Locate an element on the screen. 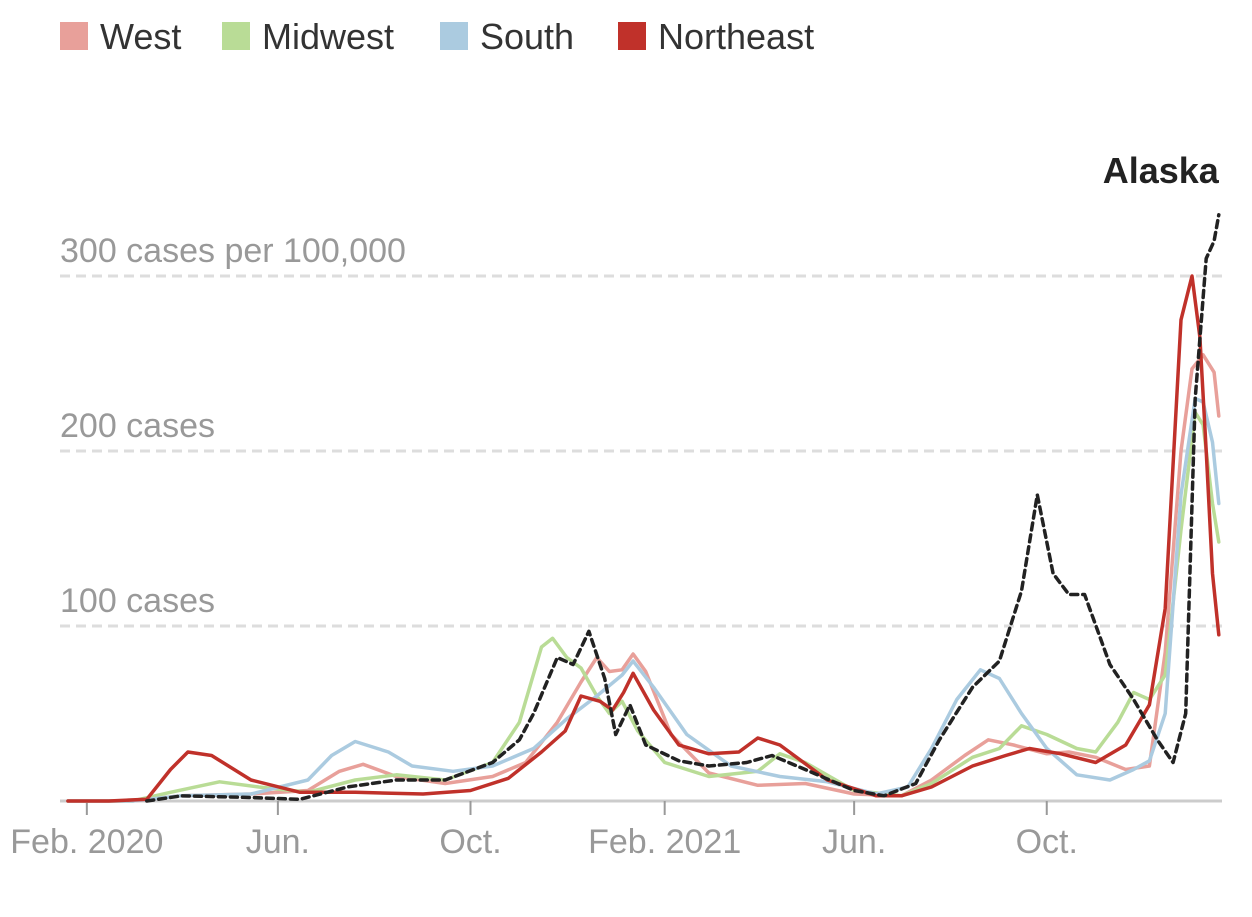 This screenshot has width=1252, height=917. legend: West Midwest South Northeast is located at coordinates (437, 36).